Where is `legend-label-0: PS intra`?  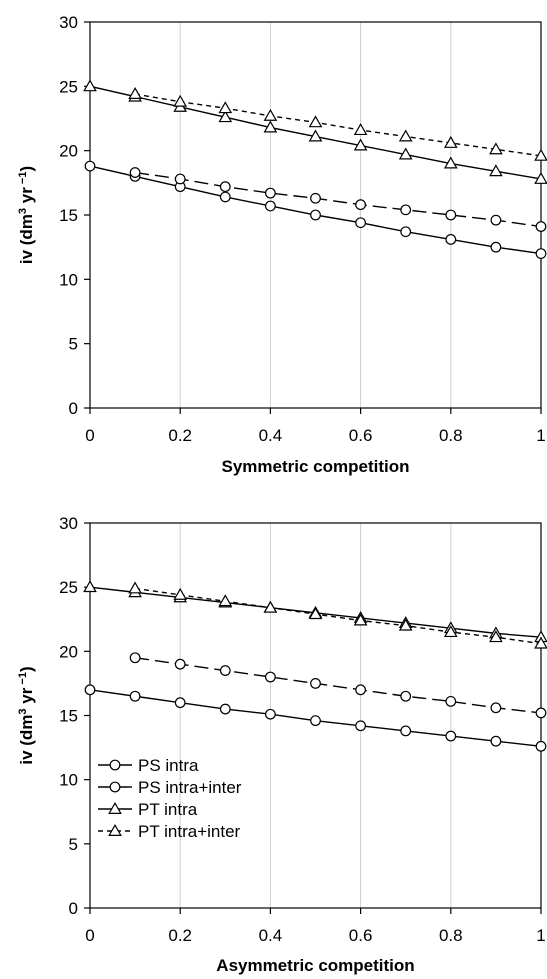 legend-label-0: PS intra is located at coordinates (168, 765).